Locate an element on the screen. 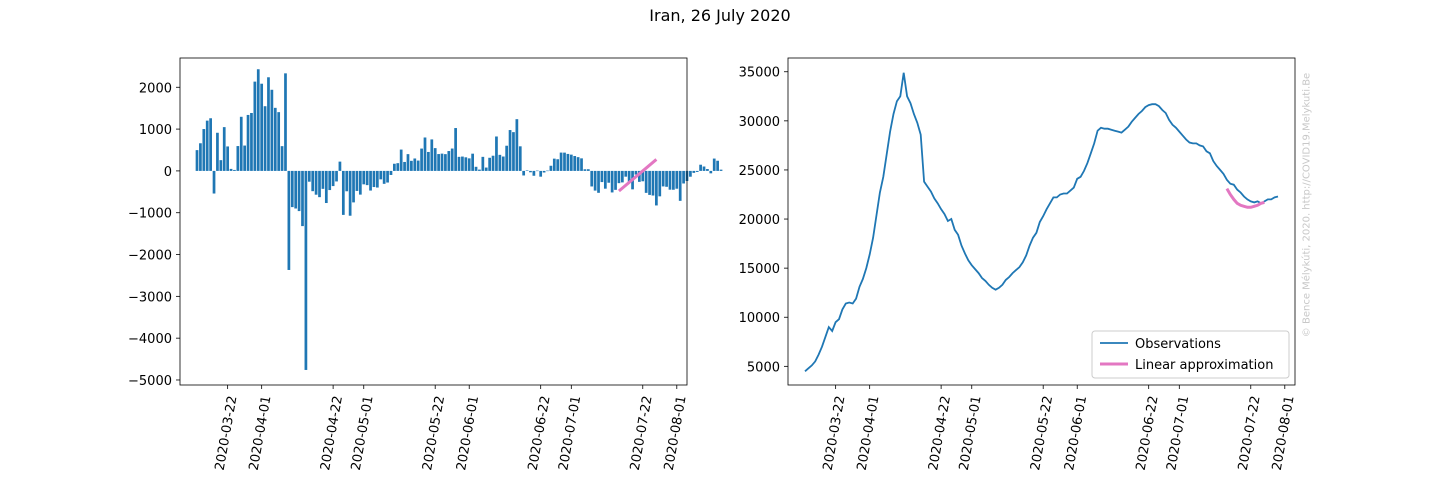  legend-box is located at coordinates (1190, 354).